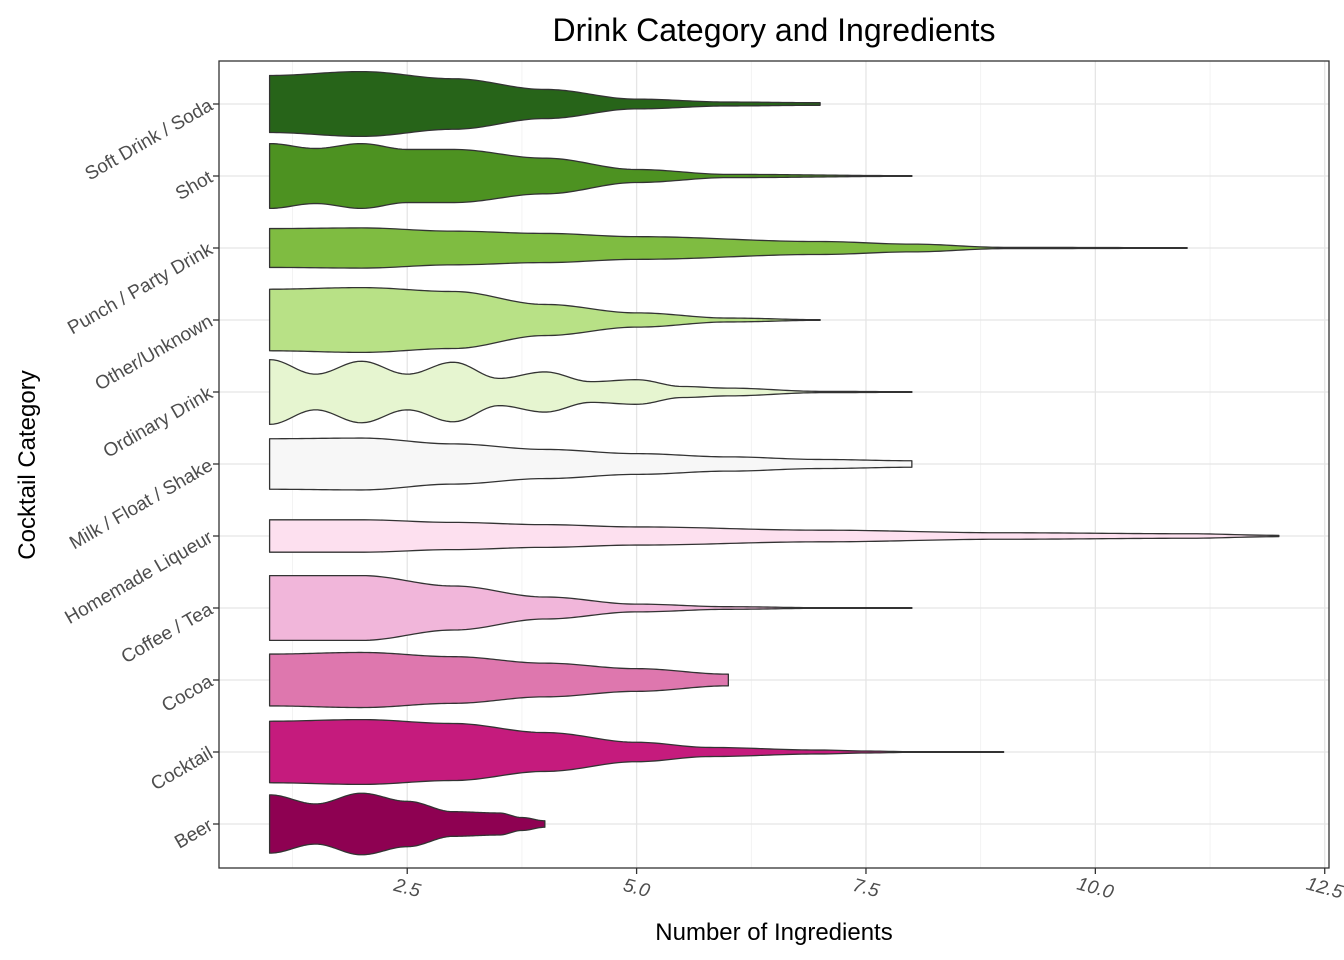 This screenshot has height=960, width=1344. Describe the element at coordinates (27, 464) in the screenshot. I see `y-axis-title: Cocktail Category` at that location.